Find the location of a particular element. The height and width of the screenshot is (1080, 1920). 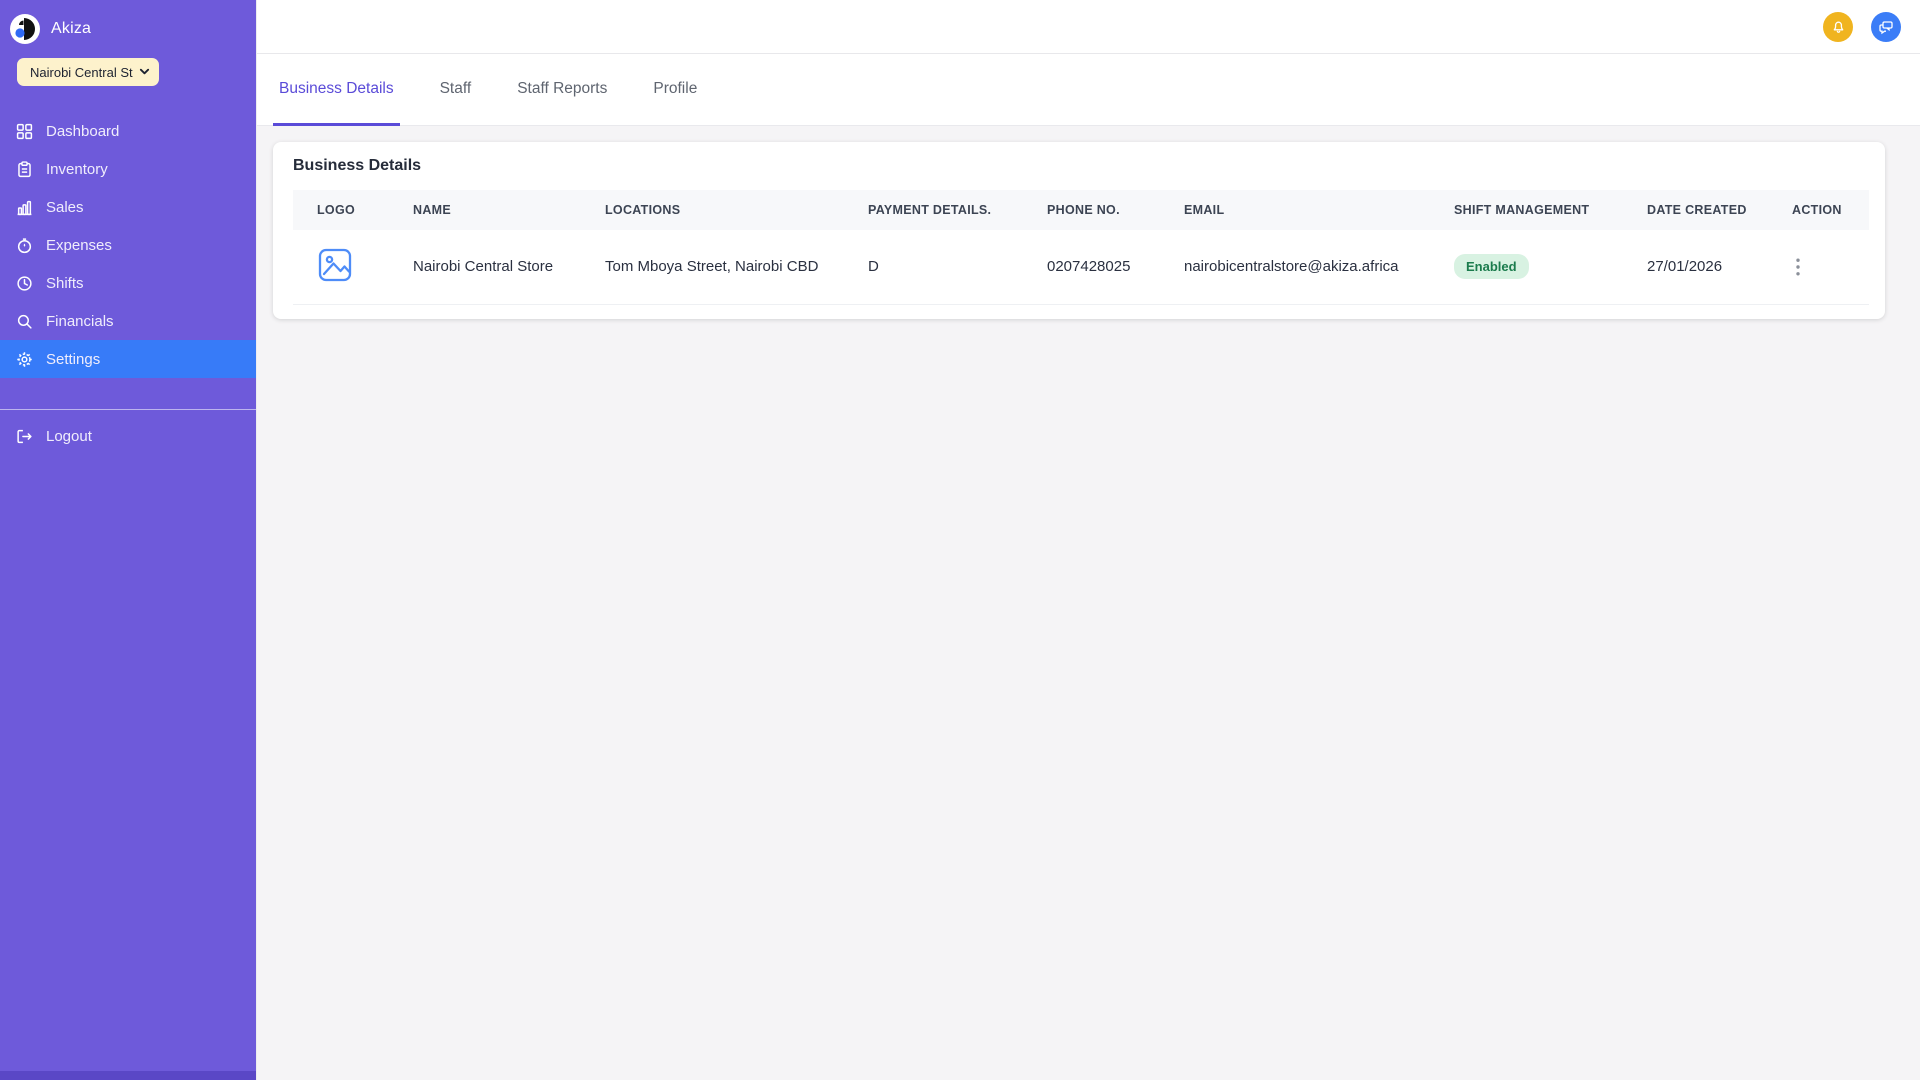

logo-cell is located at coordinates (345, 267).